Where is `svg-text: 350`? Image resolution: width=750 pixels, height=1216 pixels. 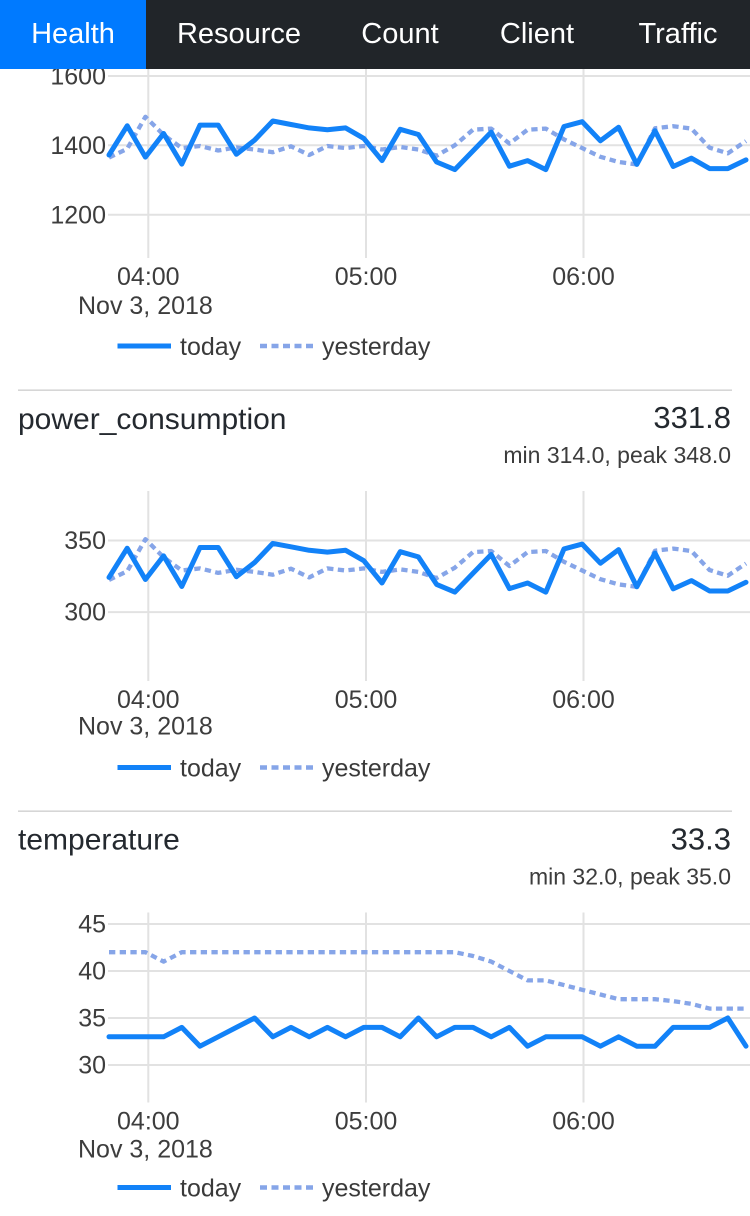 svg-text: 350 is located at coordinates (85, 541).